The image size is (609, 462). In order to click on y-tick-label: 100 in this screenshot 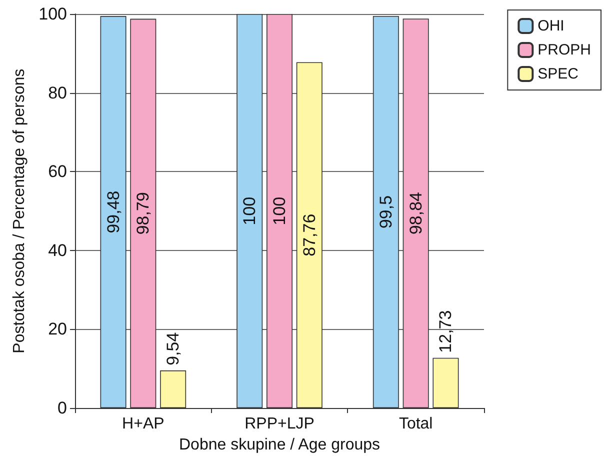, I will do `click(52, 14)`.